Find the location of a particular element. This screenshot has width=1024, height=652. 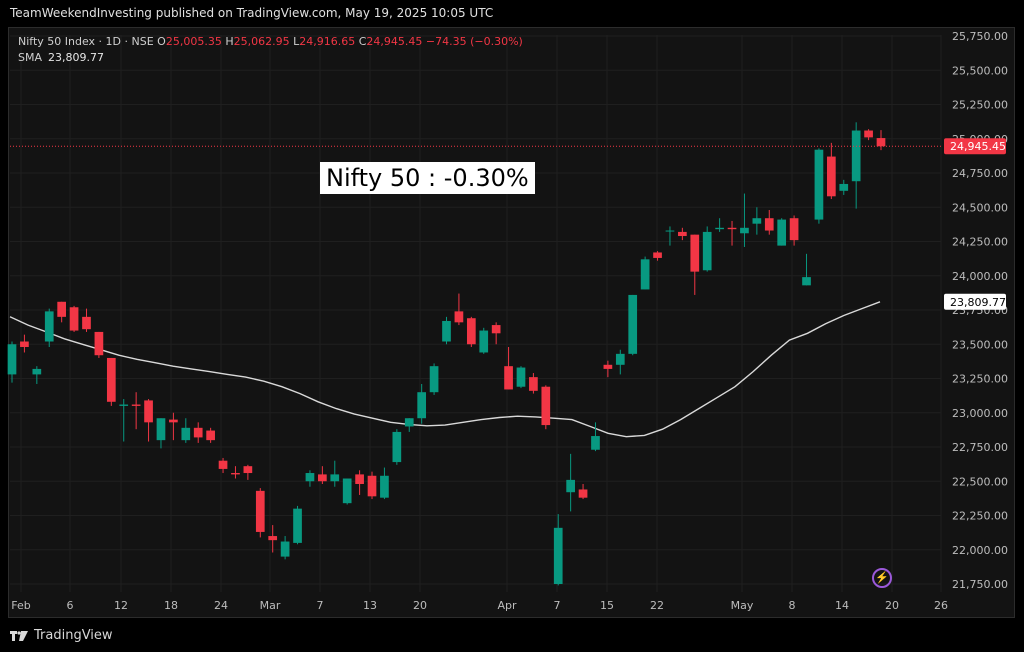

y-tick-label: 25,500.00 is located at coordinates (980, 70).